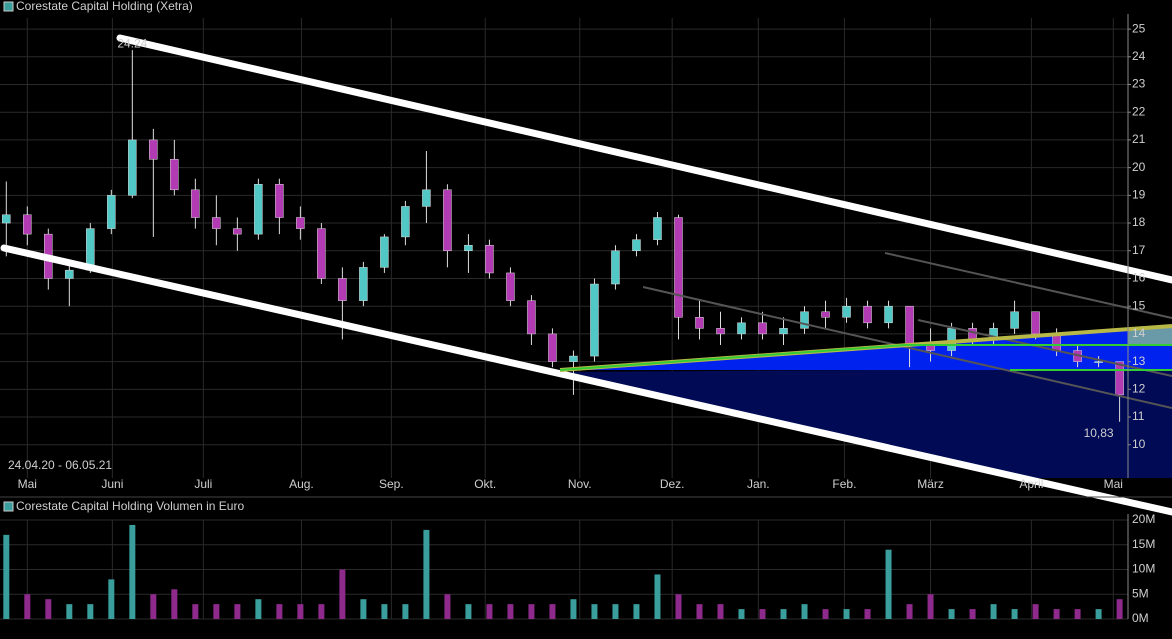 Image resolution: width=1172 pixels, height=639 pixels. What do you see at coordinates (1139, 388) in the screenshot?
I see `y-tick-label: 12` at bounding box center [1139, 388].